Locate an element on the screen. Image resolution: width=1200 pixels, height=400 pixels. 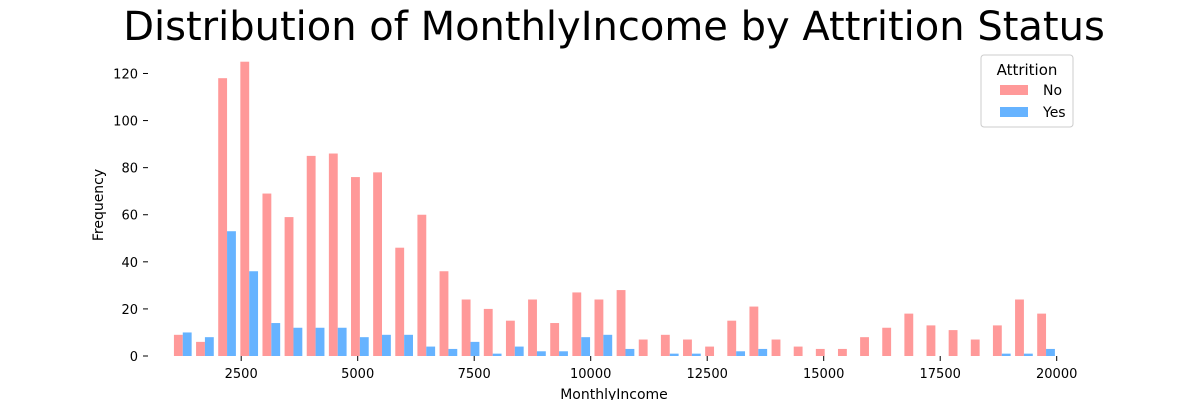
y-tick-label-3: 60 is located at coordinates (129, 216).